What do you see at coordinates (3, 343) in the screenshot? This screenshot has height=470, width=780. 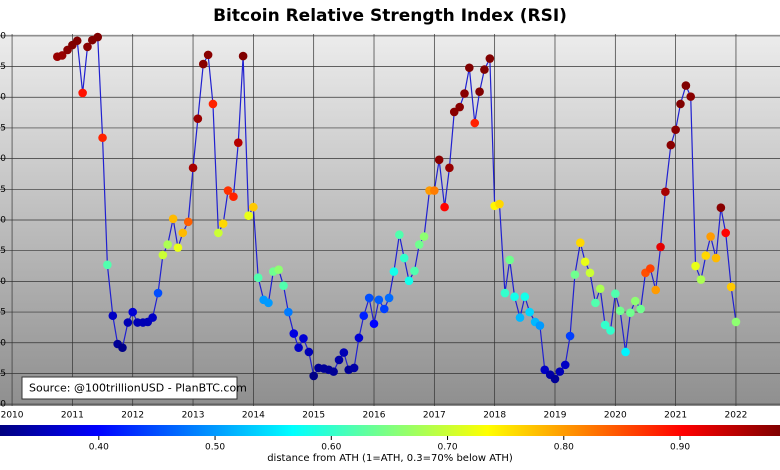 I see `y-tick-label: 50` at bounding box center [3, 343].